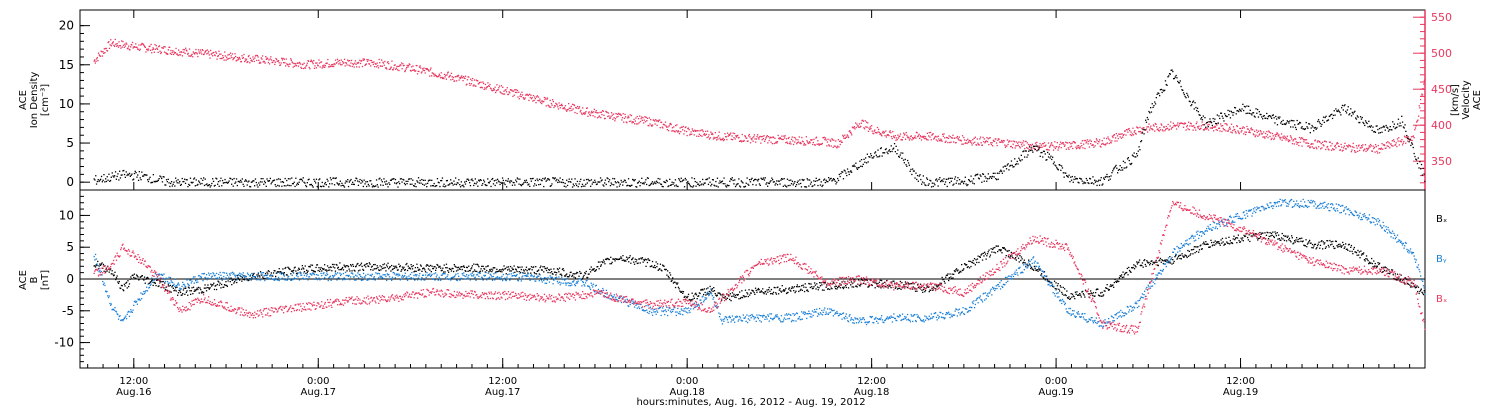 The height and width of the screenshot is (410, 1500). I want to click on legend-bz: Bₓ, so click(1441, 299).